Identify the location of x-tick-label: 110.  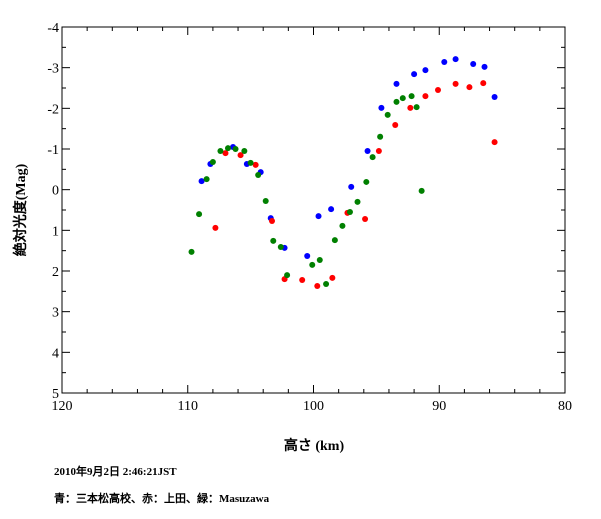
(188, 406).